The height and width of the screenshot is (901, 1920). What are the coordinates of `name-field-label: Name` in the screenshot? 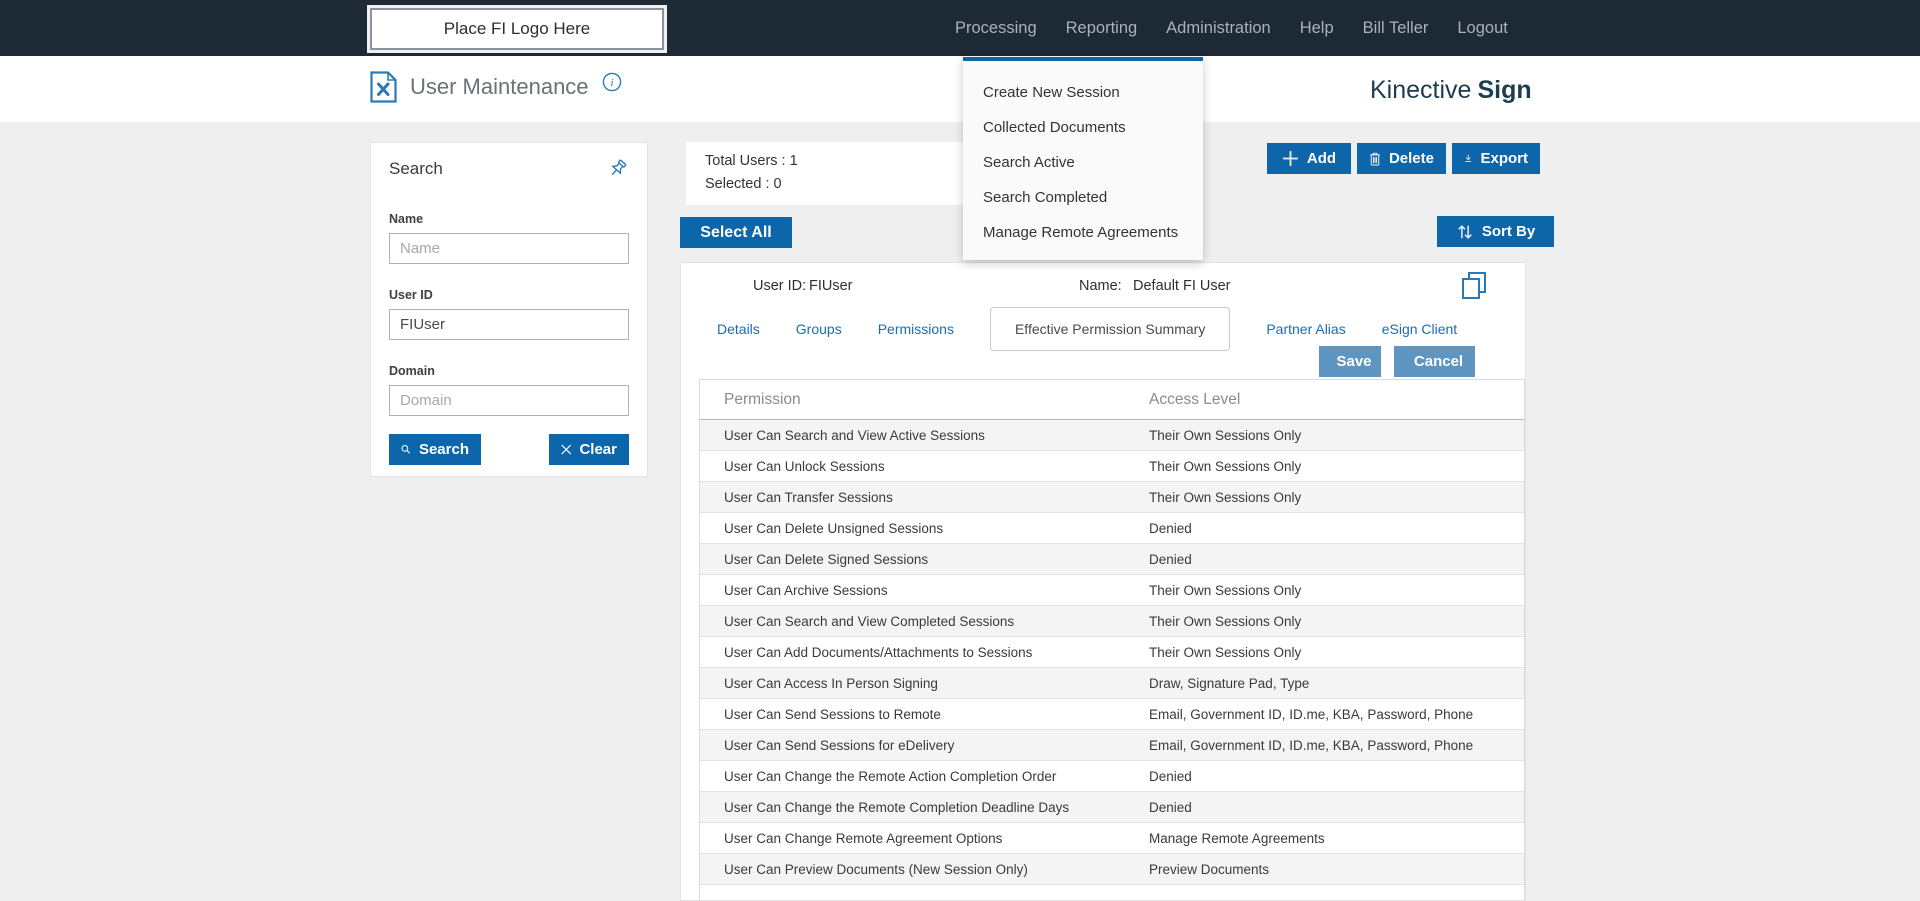 It's located at (406, 219).